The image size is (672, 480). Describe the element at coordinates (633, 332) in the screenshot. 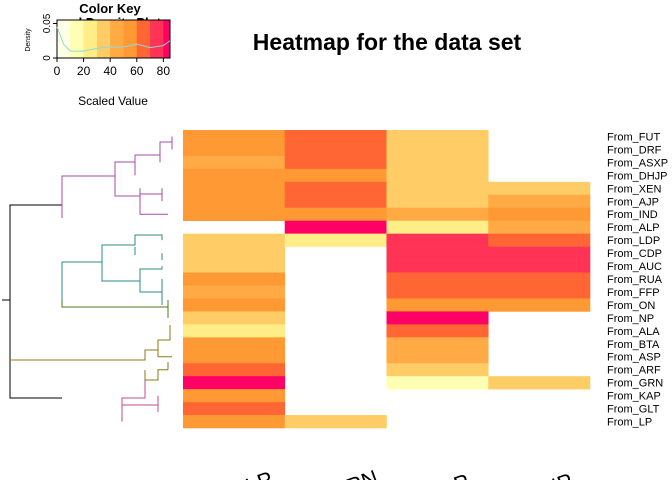

I see `row-label: From_ALA` at that location.